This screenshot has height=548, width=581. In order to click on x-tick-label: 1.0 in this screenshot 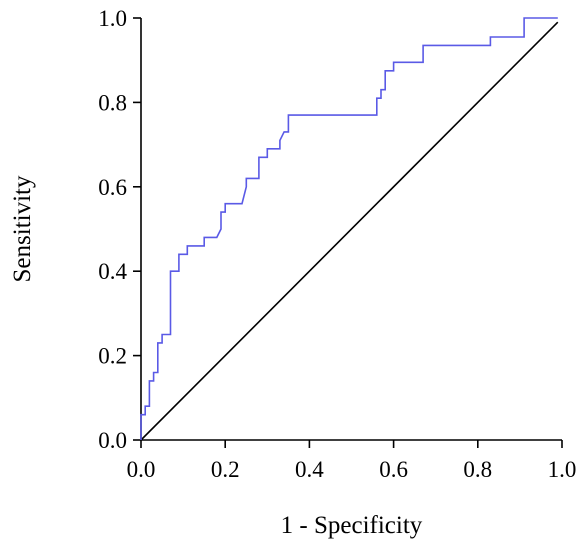, I will do `click(562, 469)`.